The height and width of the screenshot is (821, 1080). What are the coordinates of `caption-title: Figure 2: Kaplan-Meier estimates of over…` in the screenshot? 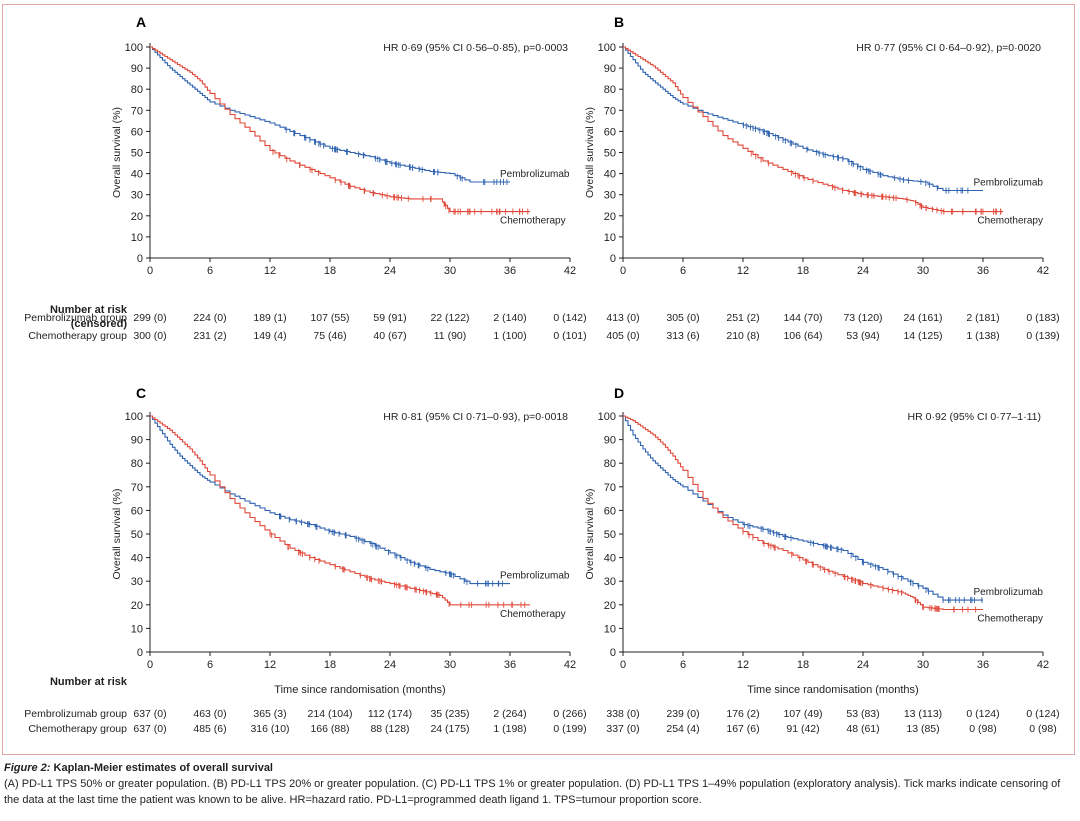 It's located at (138, 768).